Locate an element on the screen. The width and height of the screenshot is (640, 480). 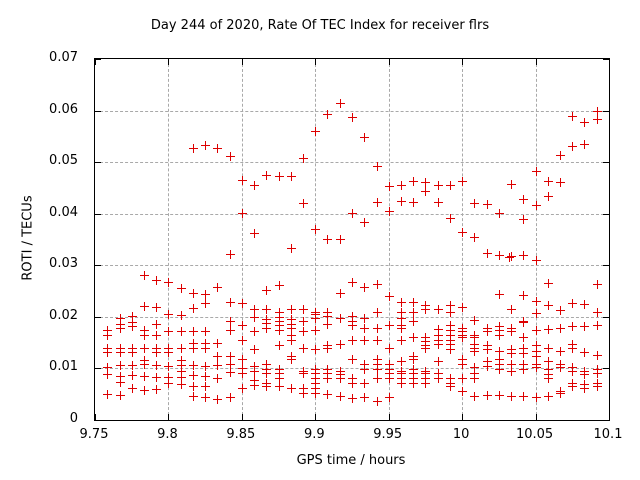
x-tick-label: 9.75 is located at coordinates (94, 434).